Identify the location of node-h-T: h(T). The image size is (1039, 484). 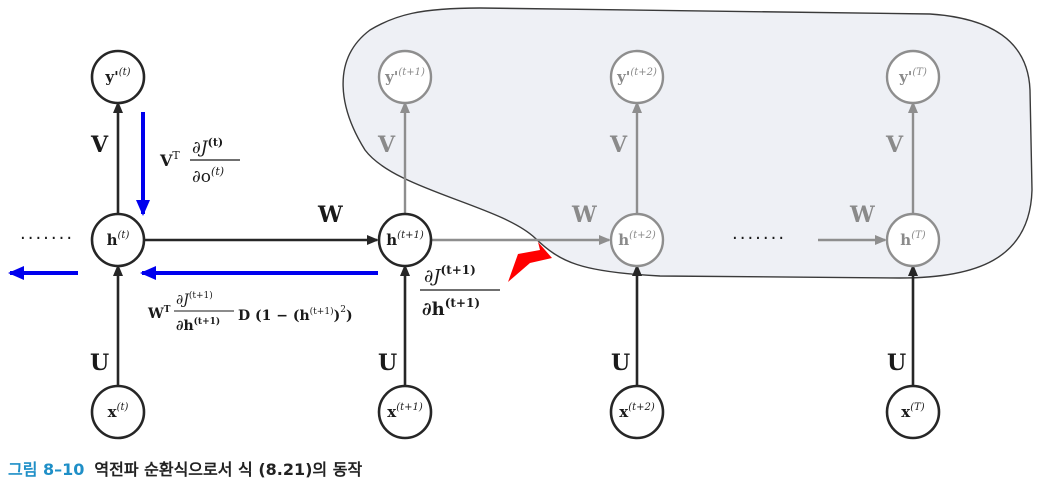
(913, 240).